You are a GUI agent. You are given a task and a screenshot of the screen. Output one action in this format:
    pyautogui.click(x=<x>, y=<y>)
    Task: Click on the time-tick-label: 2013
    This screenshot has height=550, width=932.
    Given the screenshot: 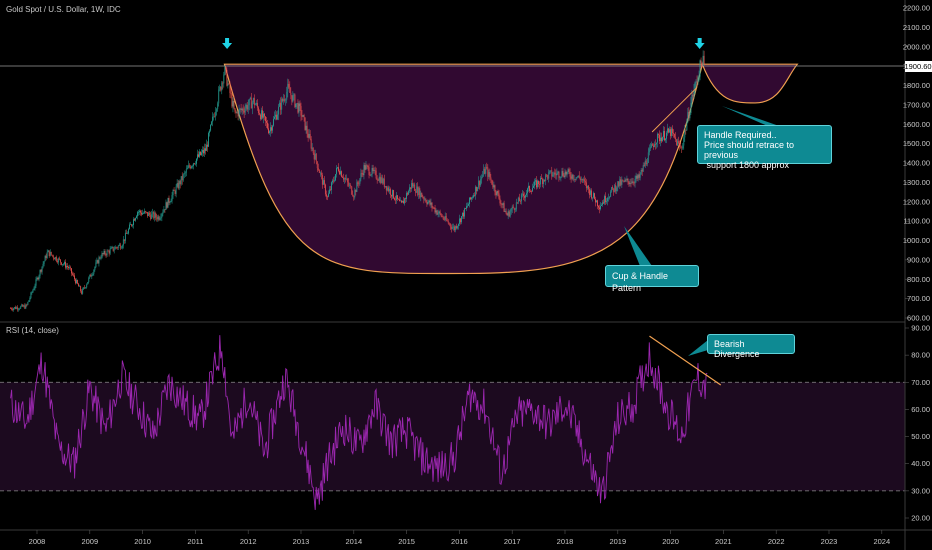 What is the action you would take?
    pyautogui.click(x=301, y=541)
    